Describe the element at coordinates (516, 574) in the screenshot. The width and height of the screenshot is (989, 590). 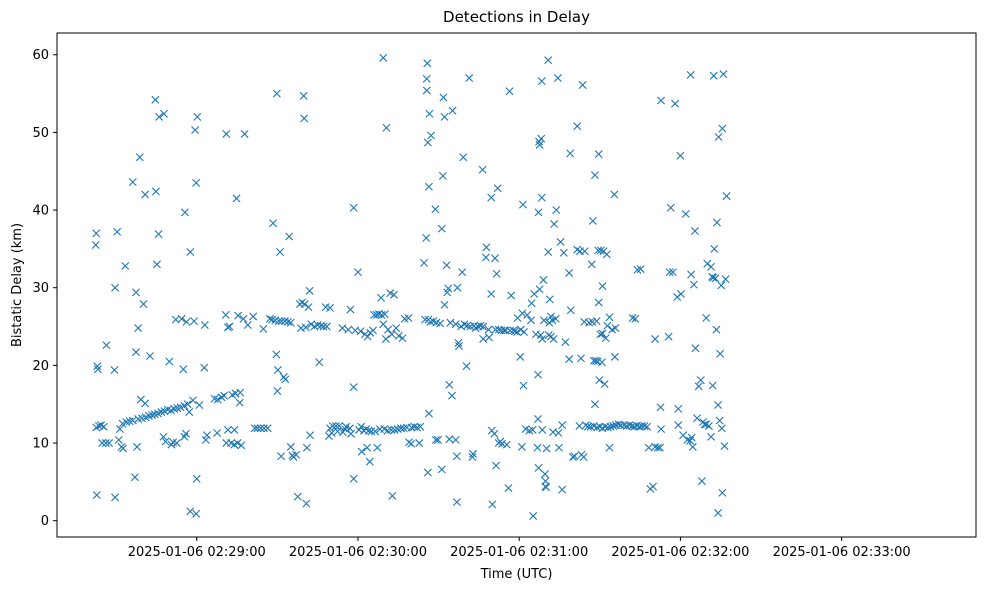
I see `x-axis-label: Time (UTC)` at that location.